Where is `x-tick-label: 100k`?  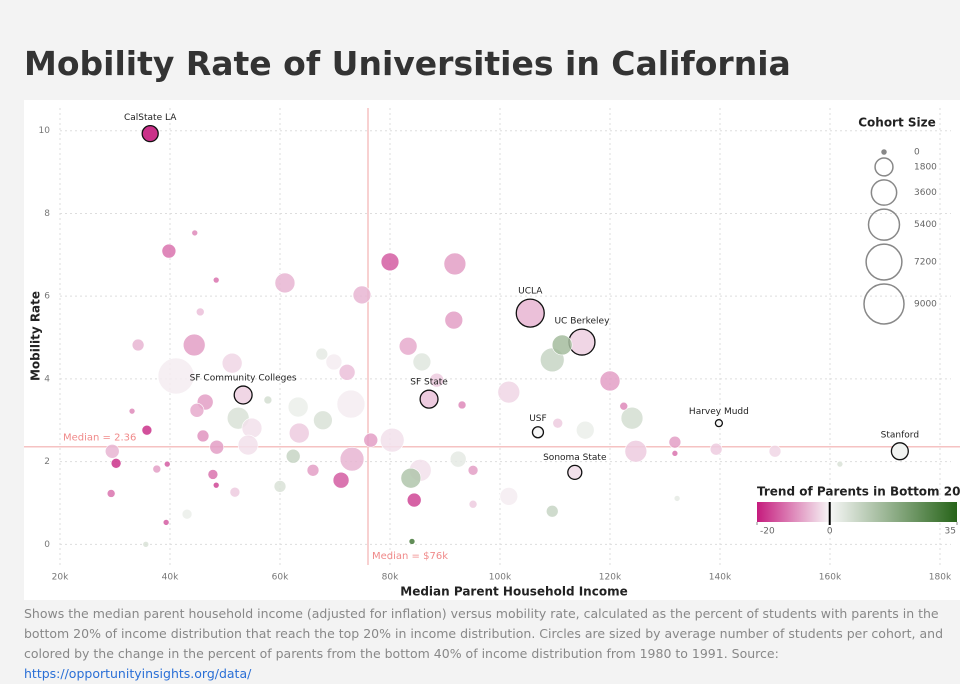 x-tick-label: 100k is located at coordinates (500, 578).